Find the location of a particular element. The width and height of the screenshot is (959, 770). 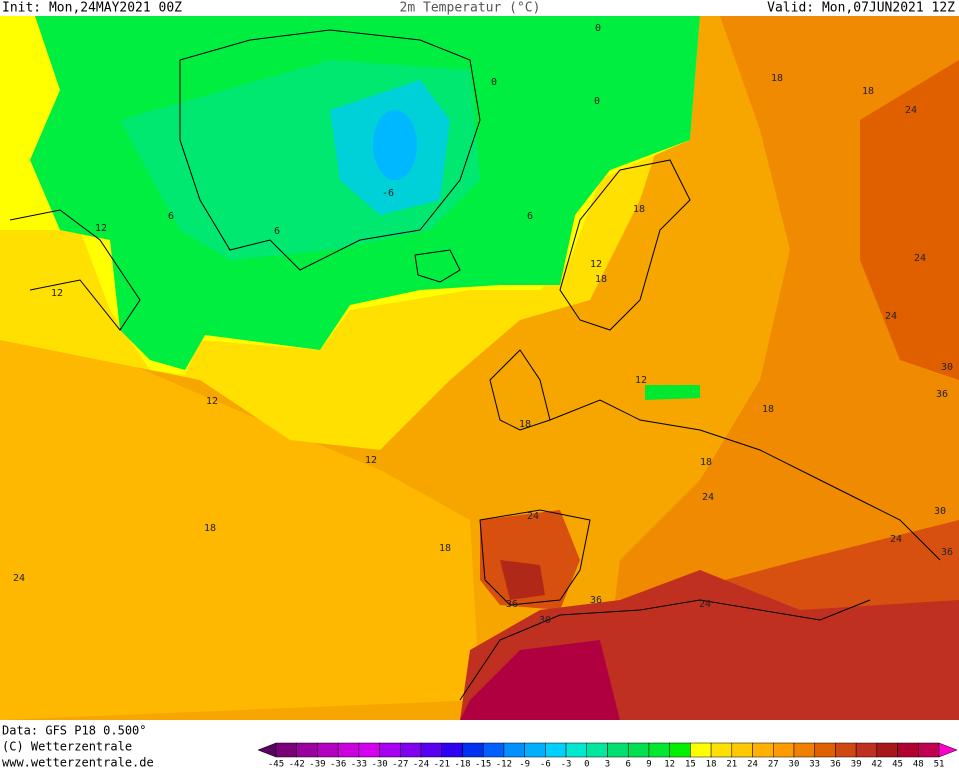

colorbar-label: 27 is located at coordinates (773, 765).